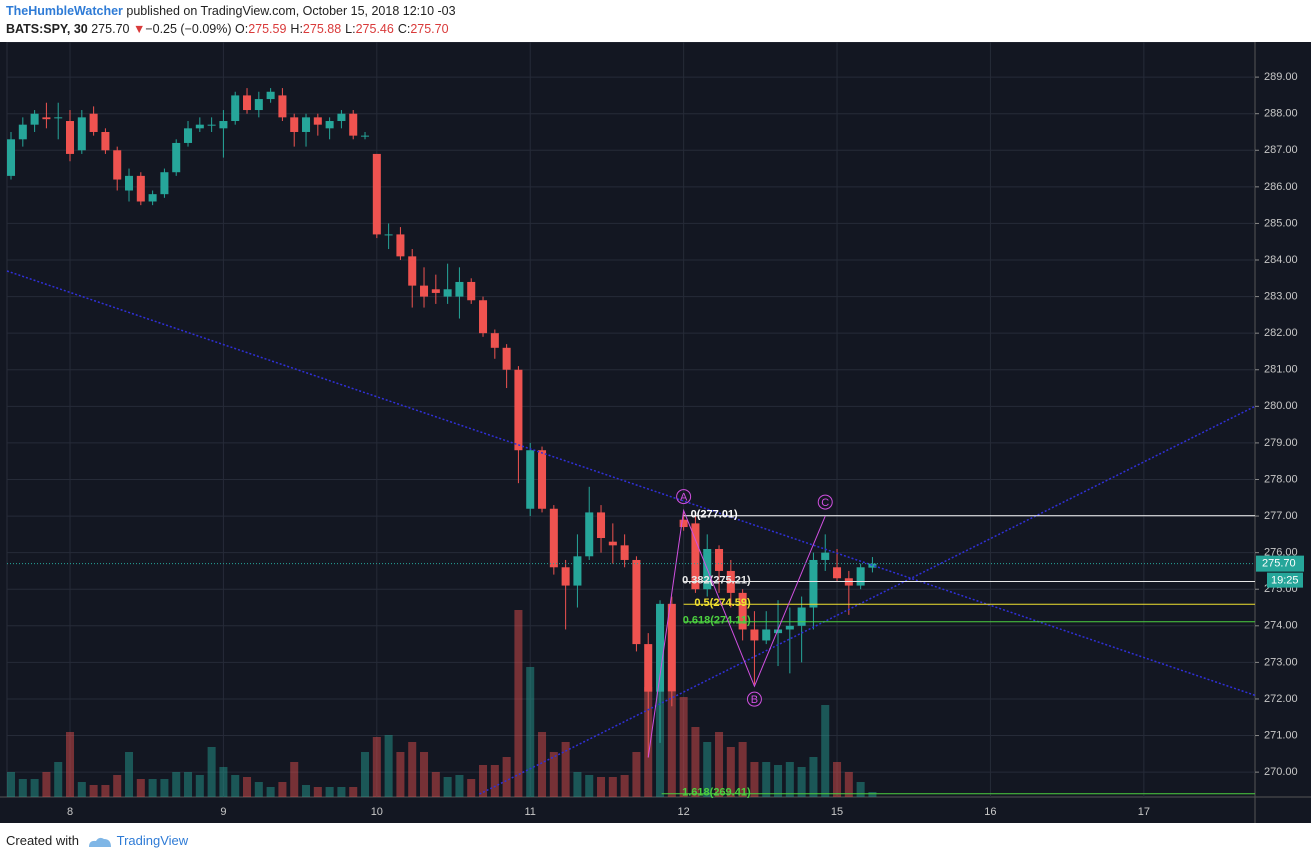 This screenshot has width=1311, height=859. I want to click on y-tick-label: 283.00, so click(1281, 296).